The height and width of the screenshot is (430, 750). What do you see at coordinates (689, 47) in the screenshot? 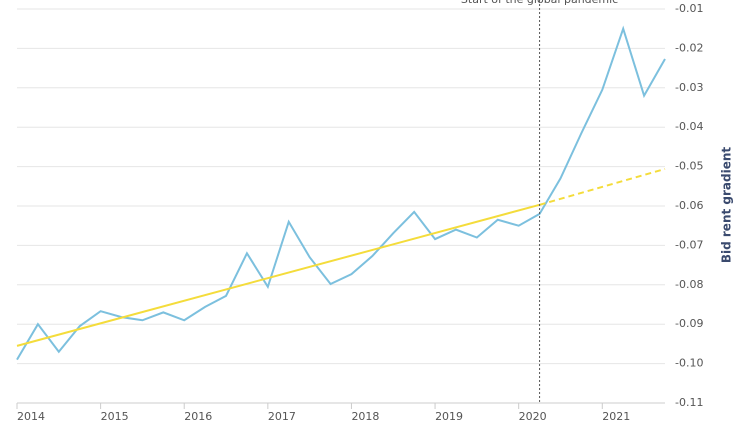
I see `y-tick-label: -0.02` at bounding box center [689, 47].